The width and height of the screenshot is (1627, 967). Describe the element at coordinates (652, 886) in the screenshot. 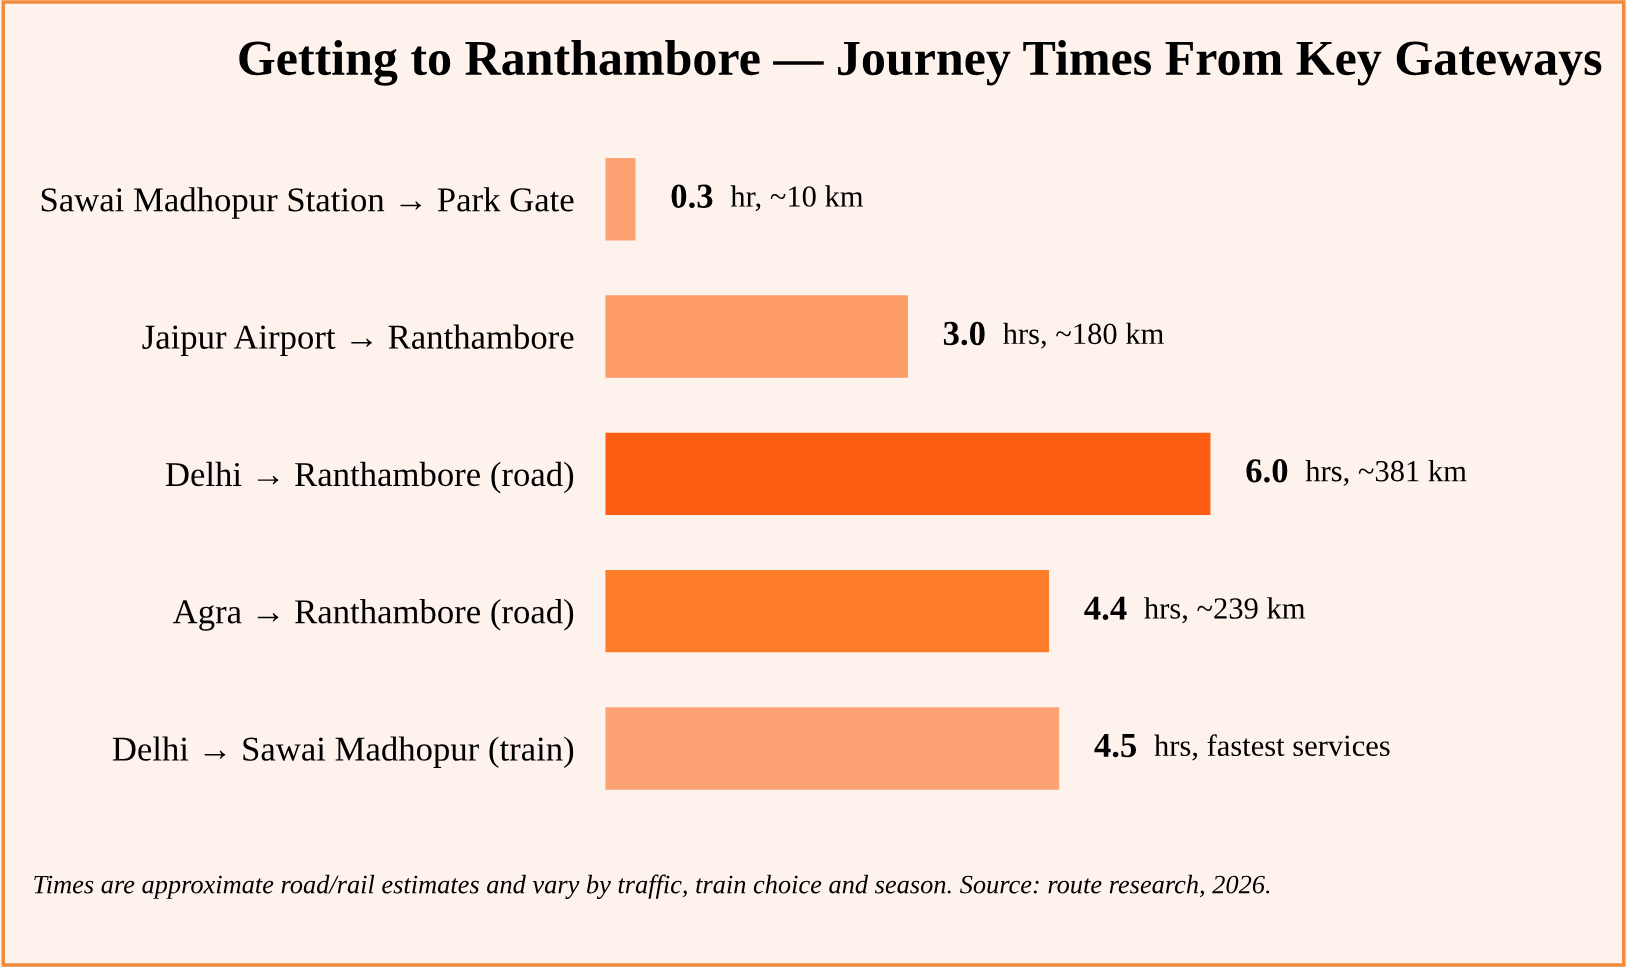

I see `text: Times are approximate road/rail estimates and vary by traffic, train choice and season. Source: route research, 2026.` at that location.